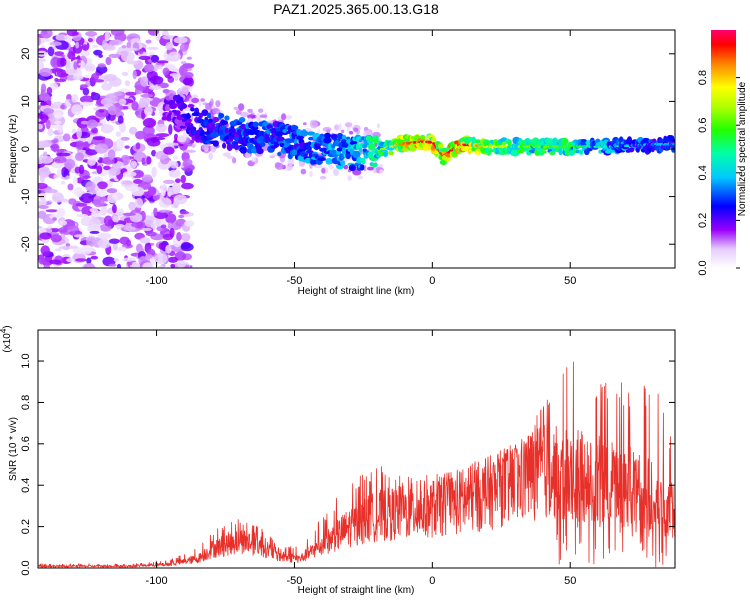  Describe the element at coordinates (157, 281) in the screenshot. I see `spectrogram-x-tick-label: -100` at that location.